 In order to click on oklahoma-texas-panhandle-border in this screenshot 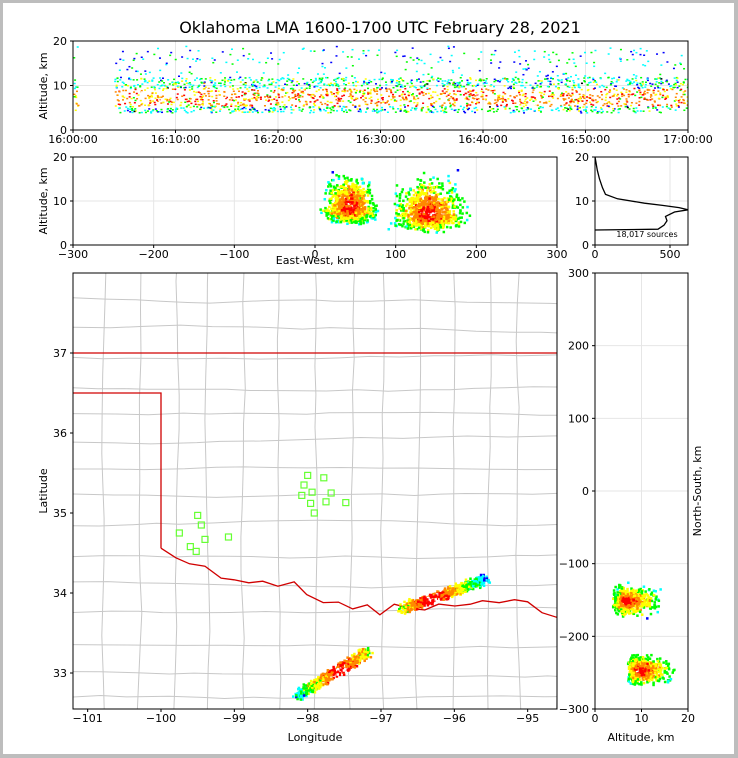, I will do `click(117, 470)`.